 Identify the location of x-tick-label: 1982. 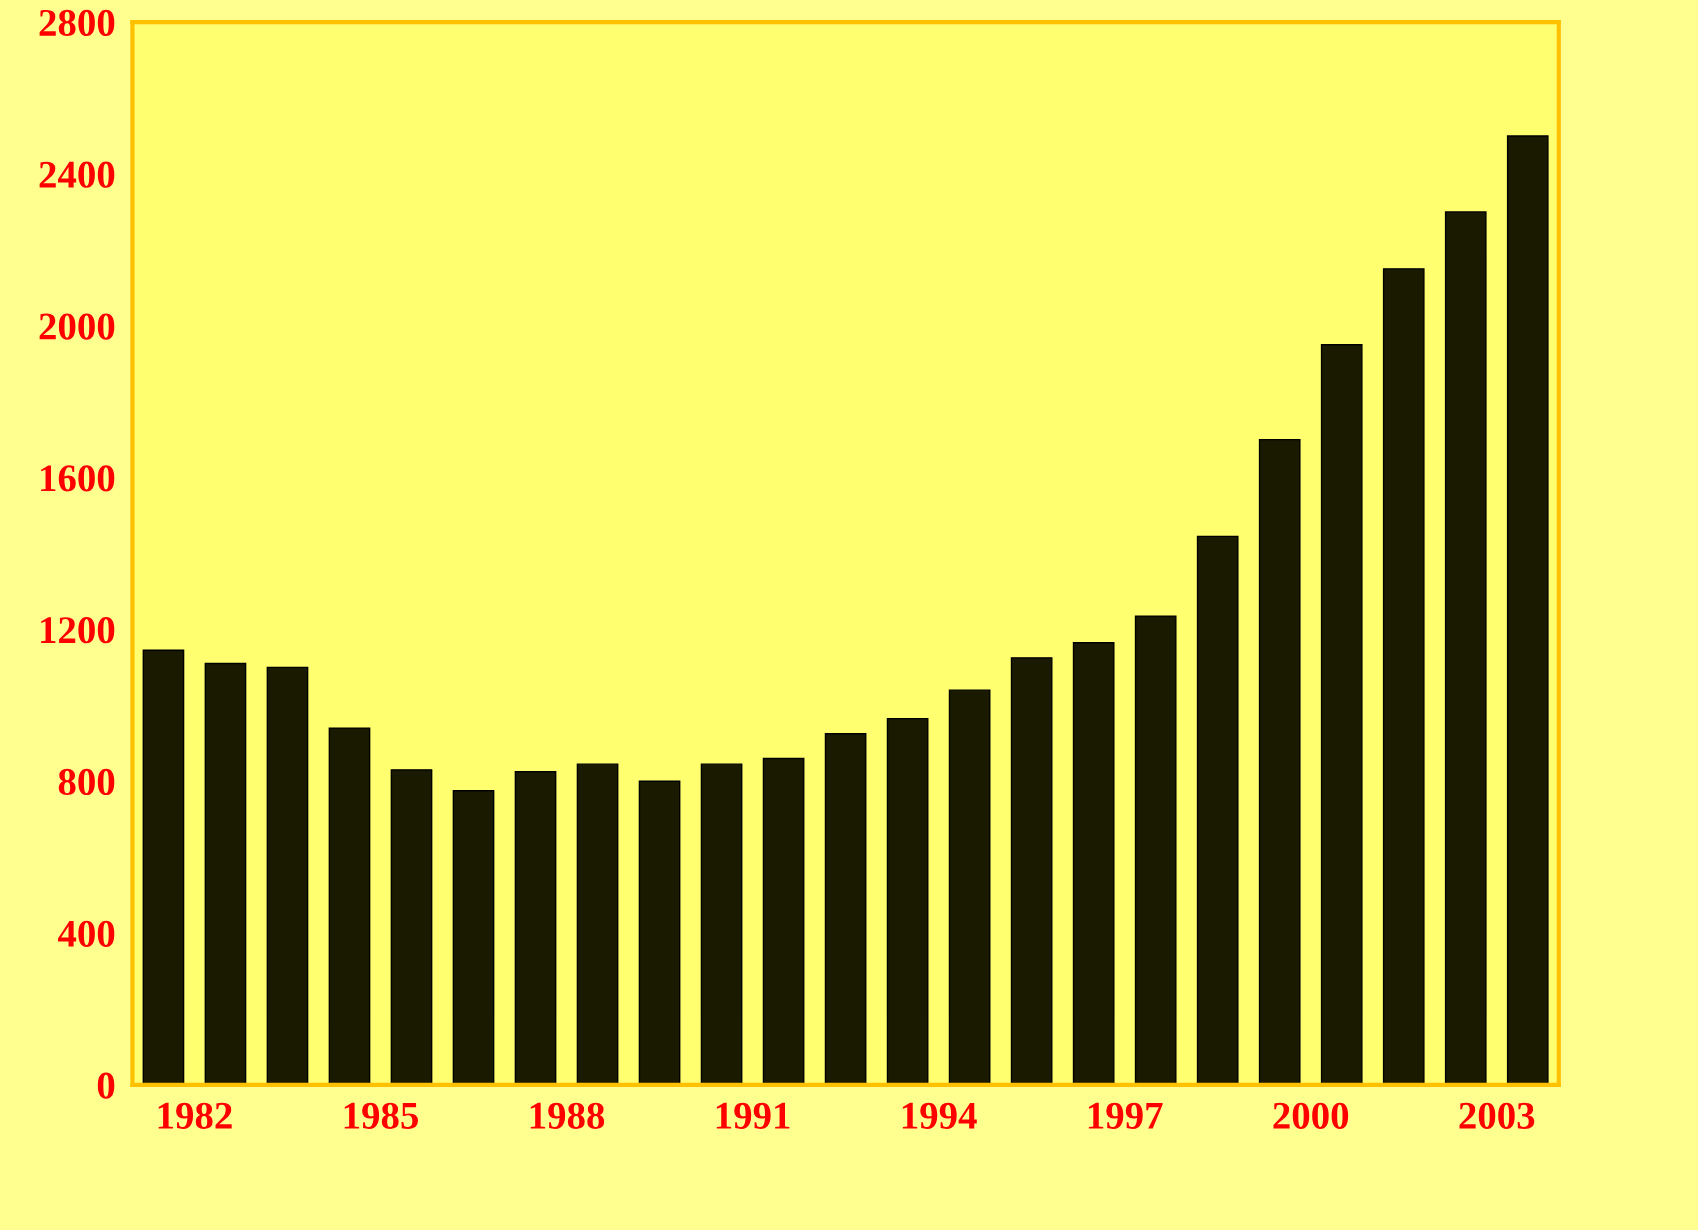
(195, 1115).